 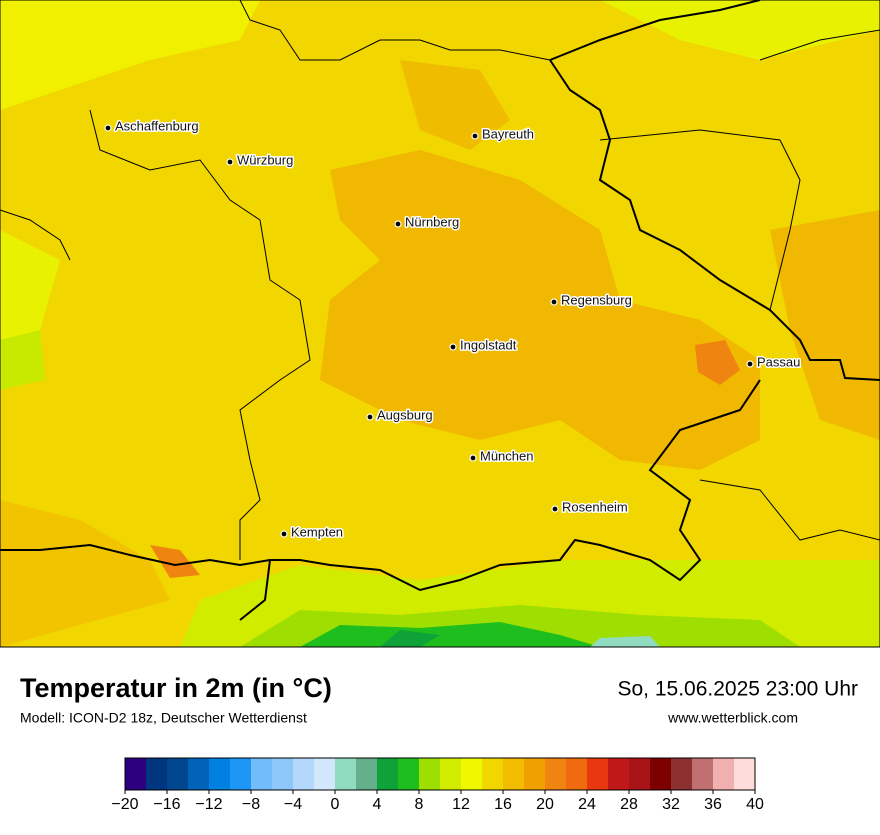 What do you see at coordinates (251, 804) in the screenshot?
I see `colorbar-tick-label: −8` at bounding box center [251, 804].